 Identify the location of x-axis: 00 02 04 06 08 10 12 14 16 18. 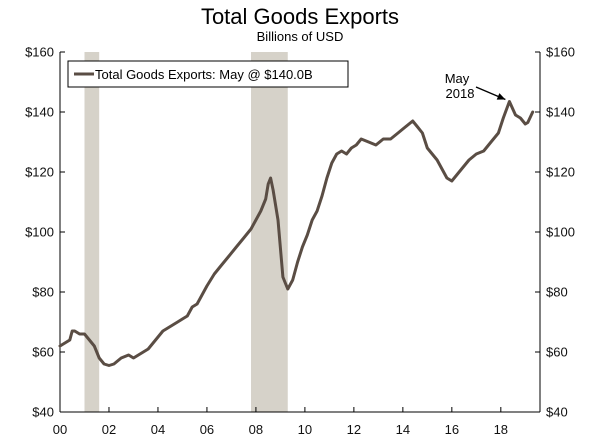
(280, 422).